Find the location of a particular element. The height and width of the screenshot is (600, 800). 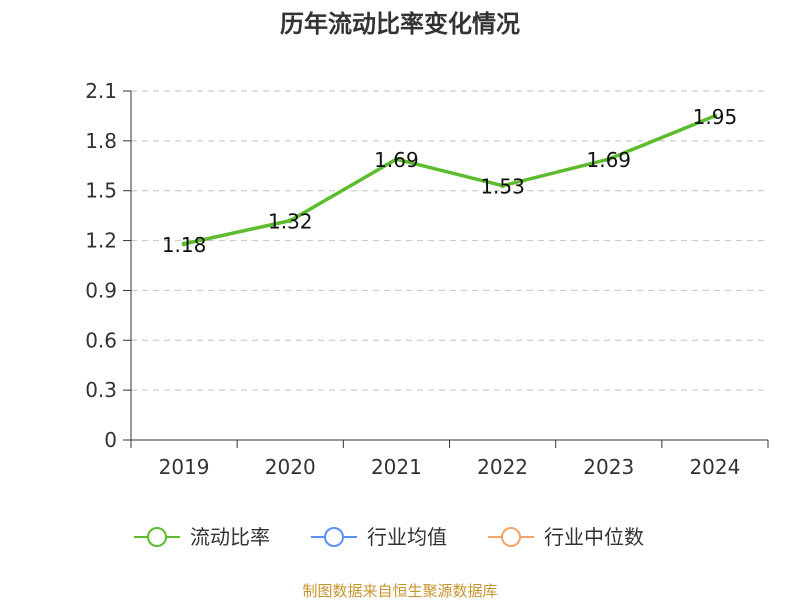

data-label: 1.53 is located at coordinates (502, 187).